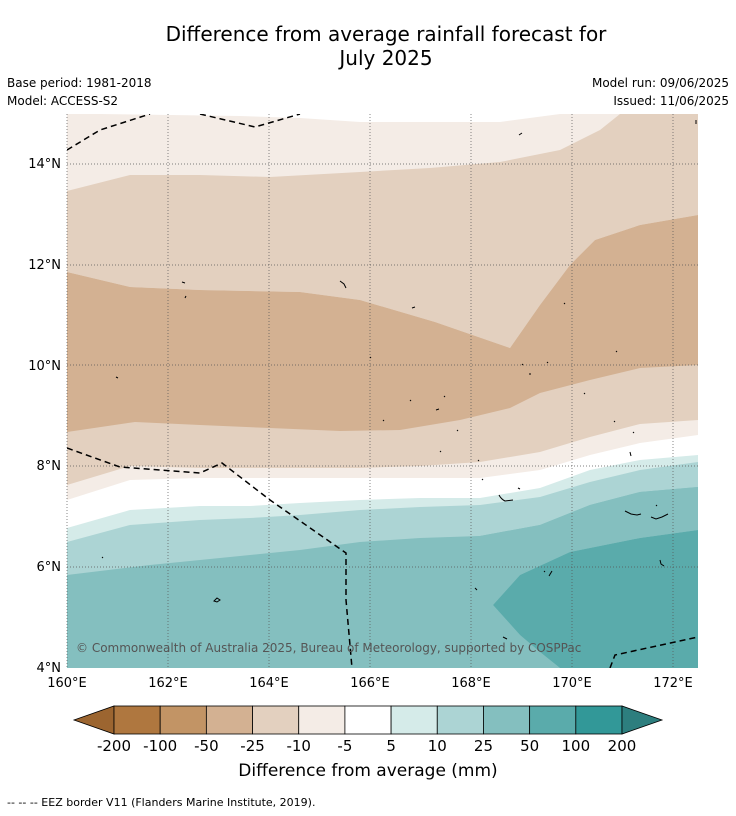 The width and height of the screenshot is (736, 816). What do you see at coordinates (160, 746) in the screenshot?
I see `colorbar-label: -100` at bounding box center [160, 746].